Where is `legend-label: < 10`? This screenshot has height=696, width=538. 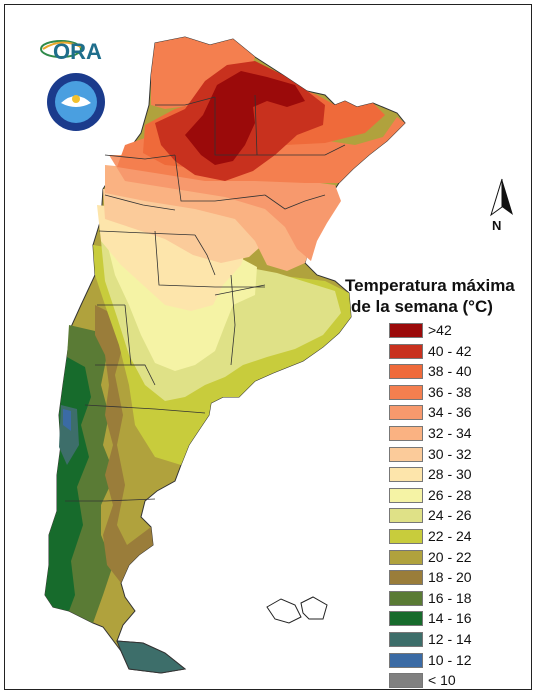 legend-label: < 10 is located at coordinates (442, 680).